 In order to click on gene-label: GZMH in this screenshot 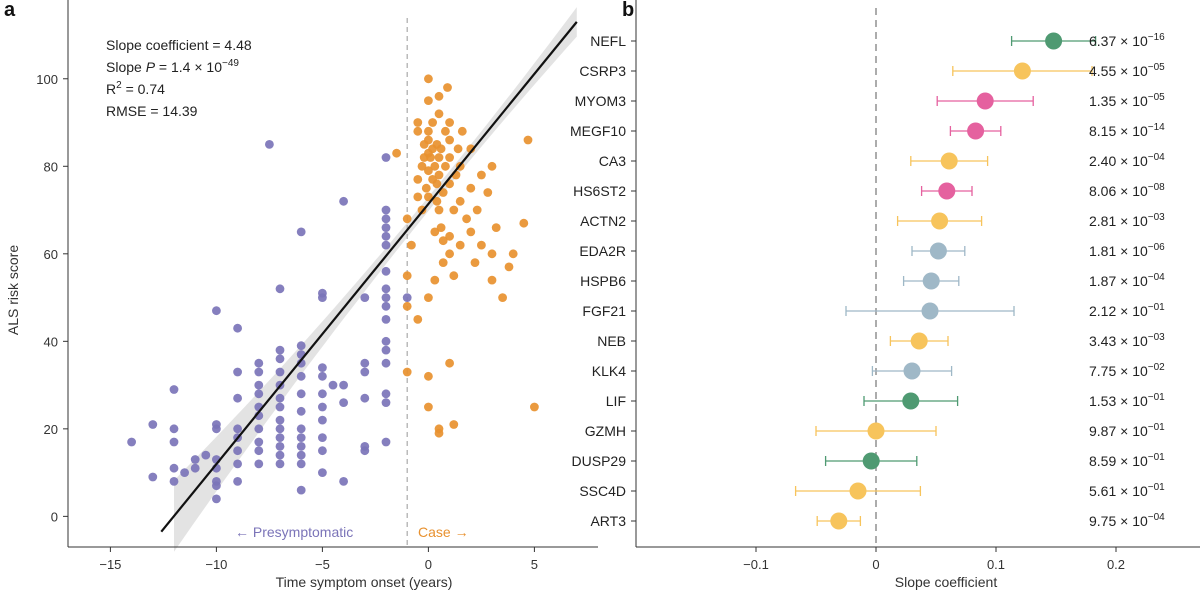, I will do `click(605, 431)`.